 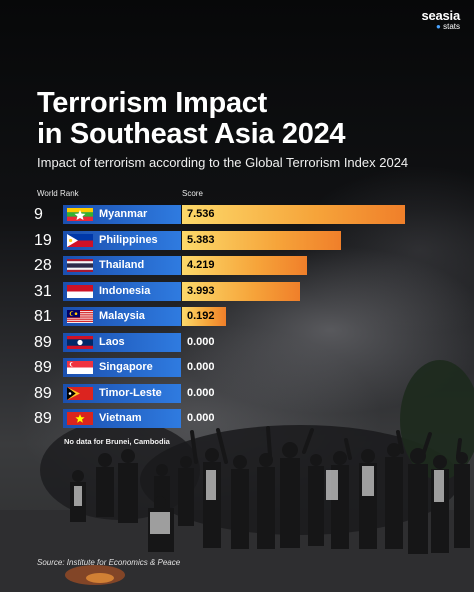 I want to click on rank-column-header: World Rank, so click(x=58, y=193).